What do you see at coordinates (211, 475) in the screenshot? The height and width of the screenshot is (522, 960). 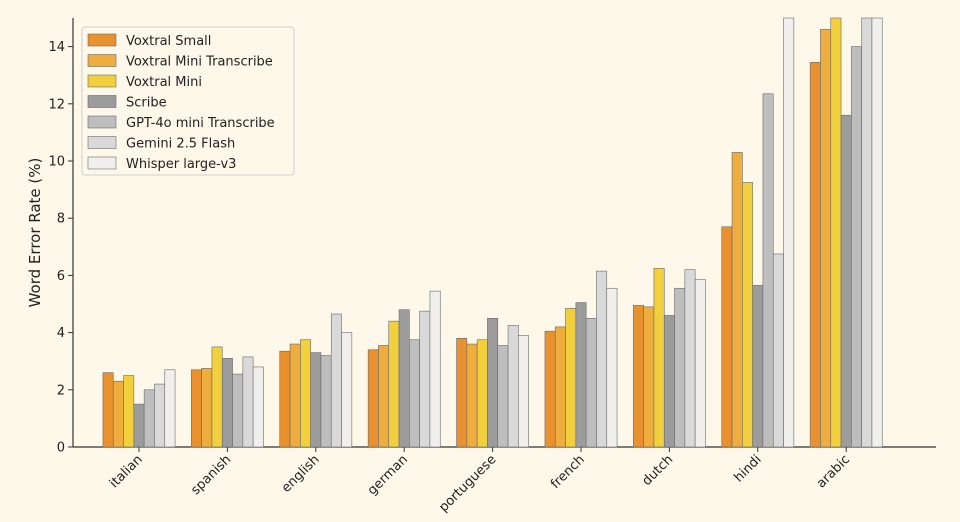 I see `x-tick-label: spanish` at bounding box center [211, 475].